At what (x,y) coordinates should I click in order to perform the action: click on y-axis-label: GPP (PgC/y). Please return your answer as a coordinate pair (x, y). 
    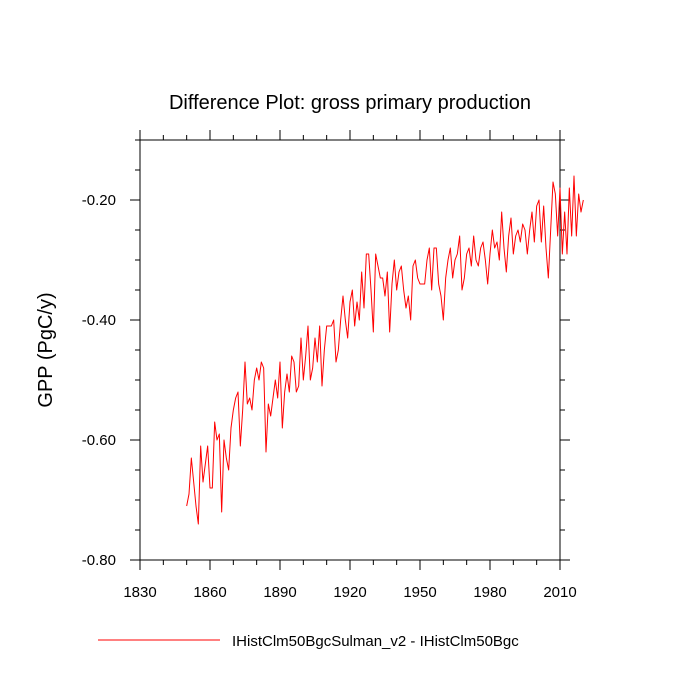
    Looking at the image, I should click on (46, 349).